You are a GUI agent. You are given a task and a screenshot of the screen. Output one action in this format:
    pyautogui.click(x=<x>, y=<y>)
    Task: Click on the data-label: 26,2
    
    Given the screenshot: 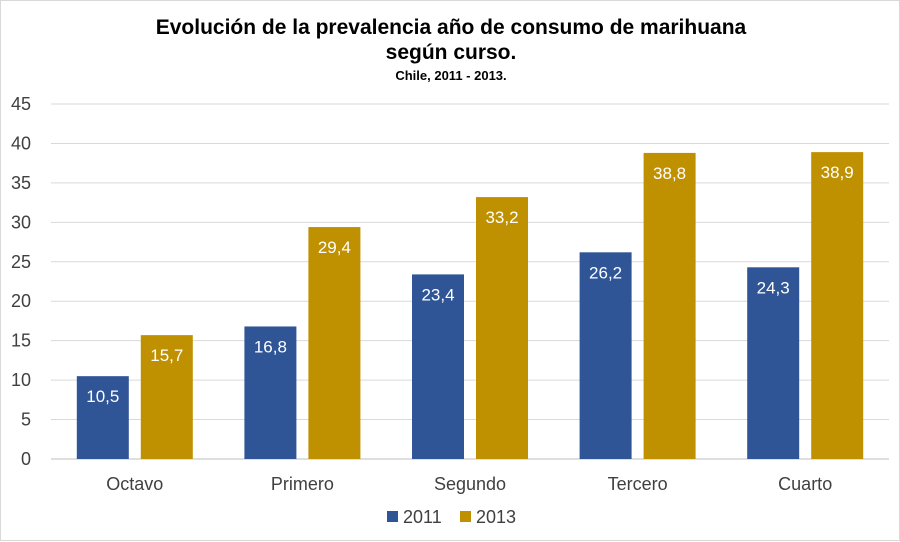 What is the action you would take?
    pyautogui.click(x=605, y=272)
    